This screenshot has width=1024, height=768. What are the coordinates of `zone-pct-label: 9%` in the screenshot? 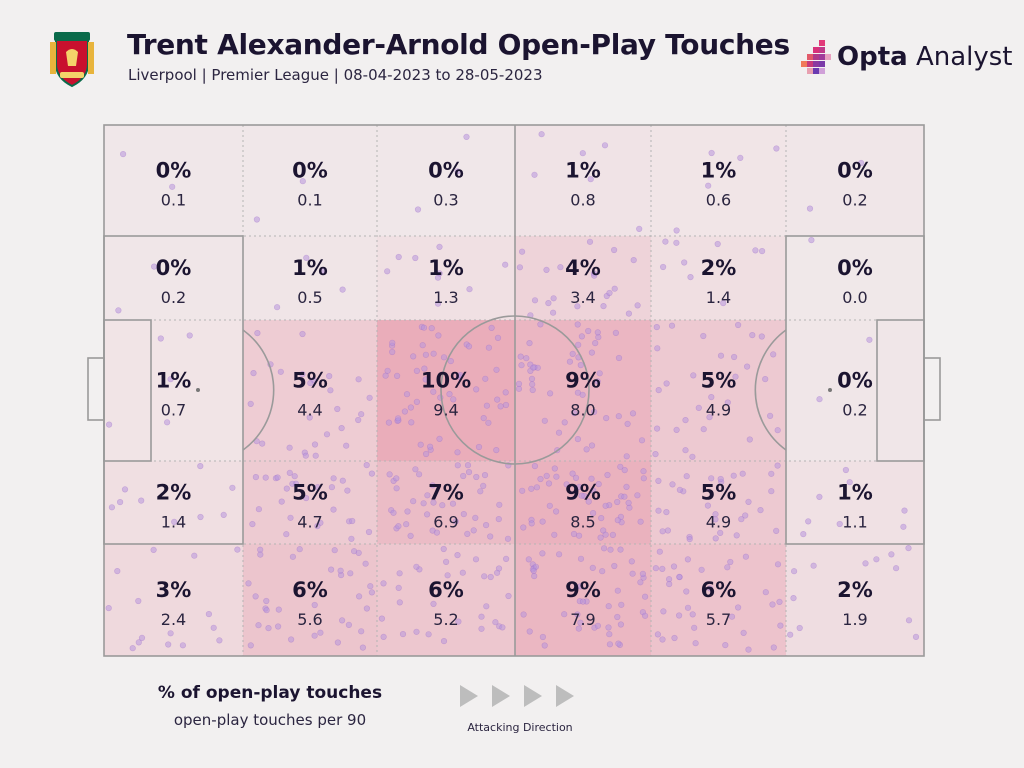 It's located at (583, 590).